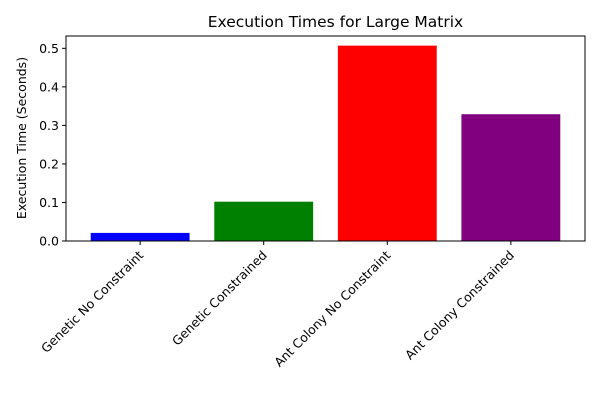  I want to click on x-tick-label: Ant Colony No Constraint, so click(332, 308).